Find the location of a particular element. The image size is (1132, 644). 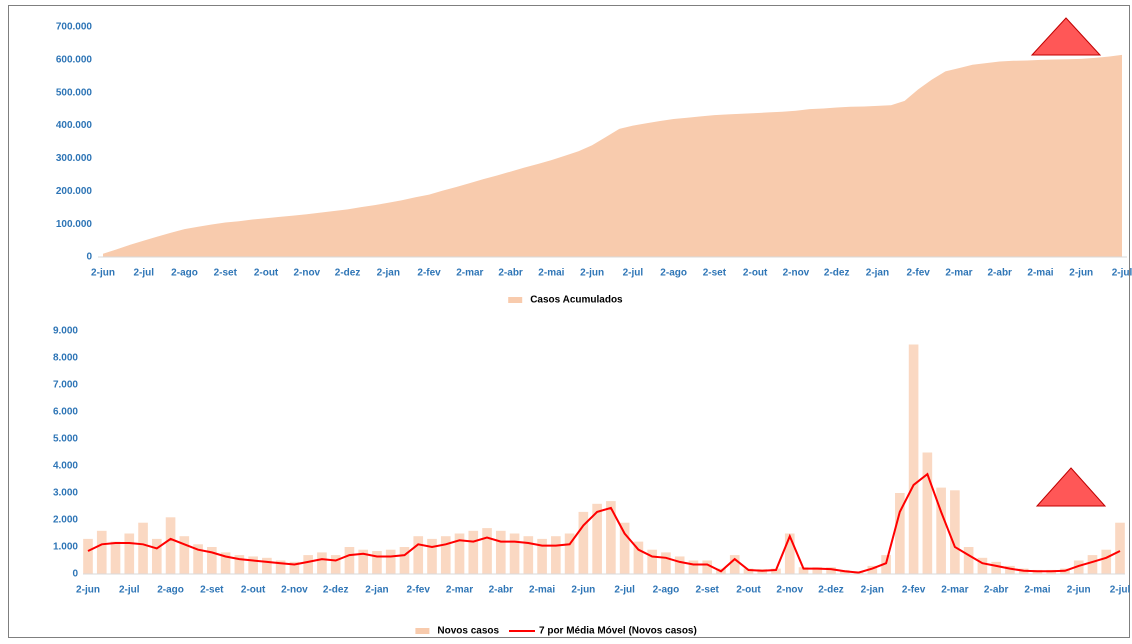

y-tick-label: 3.000 is located at coordinates (65, 493).